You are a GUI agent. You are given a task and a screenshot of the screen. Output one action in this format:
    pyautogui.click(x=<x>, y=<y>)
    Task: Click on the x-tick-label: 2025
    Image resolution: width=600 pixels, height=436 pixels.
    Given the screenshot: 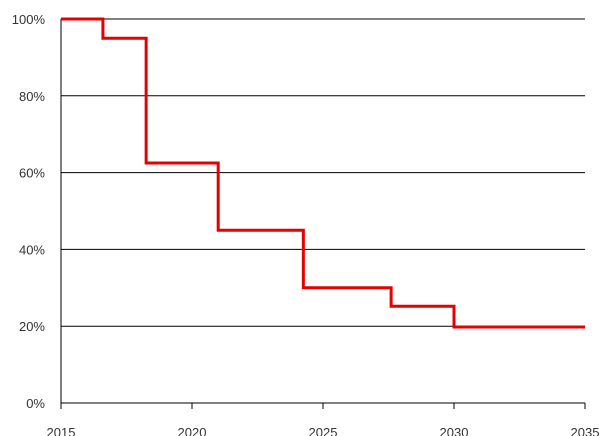 What is the action you would take?
    pyautogui.click(x=323, y=430)
    